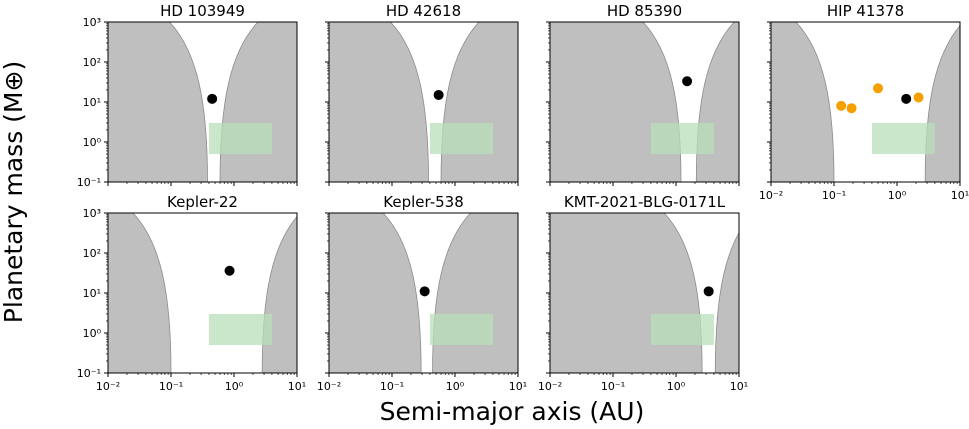 The height and width of the screenshot is (429, 969). I want to click on panel-title: HD 42618, so click(423, 11).